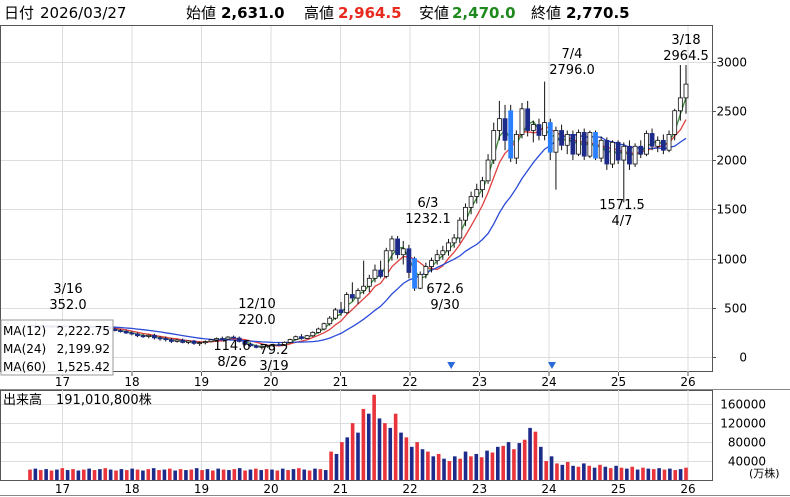  What do you see at coordinates (24, 331) in the screenshot?
I see `legend-name: MA(12)` at bounding box center [24, 331].